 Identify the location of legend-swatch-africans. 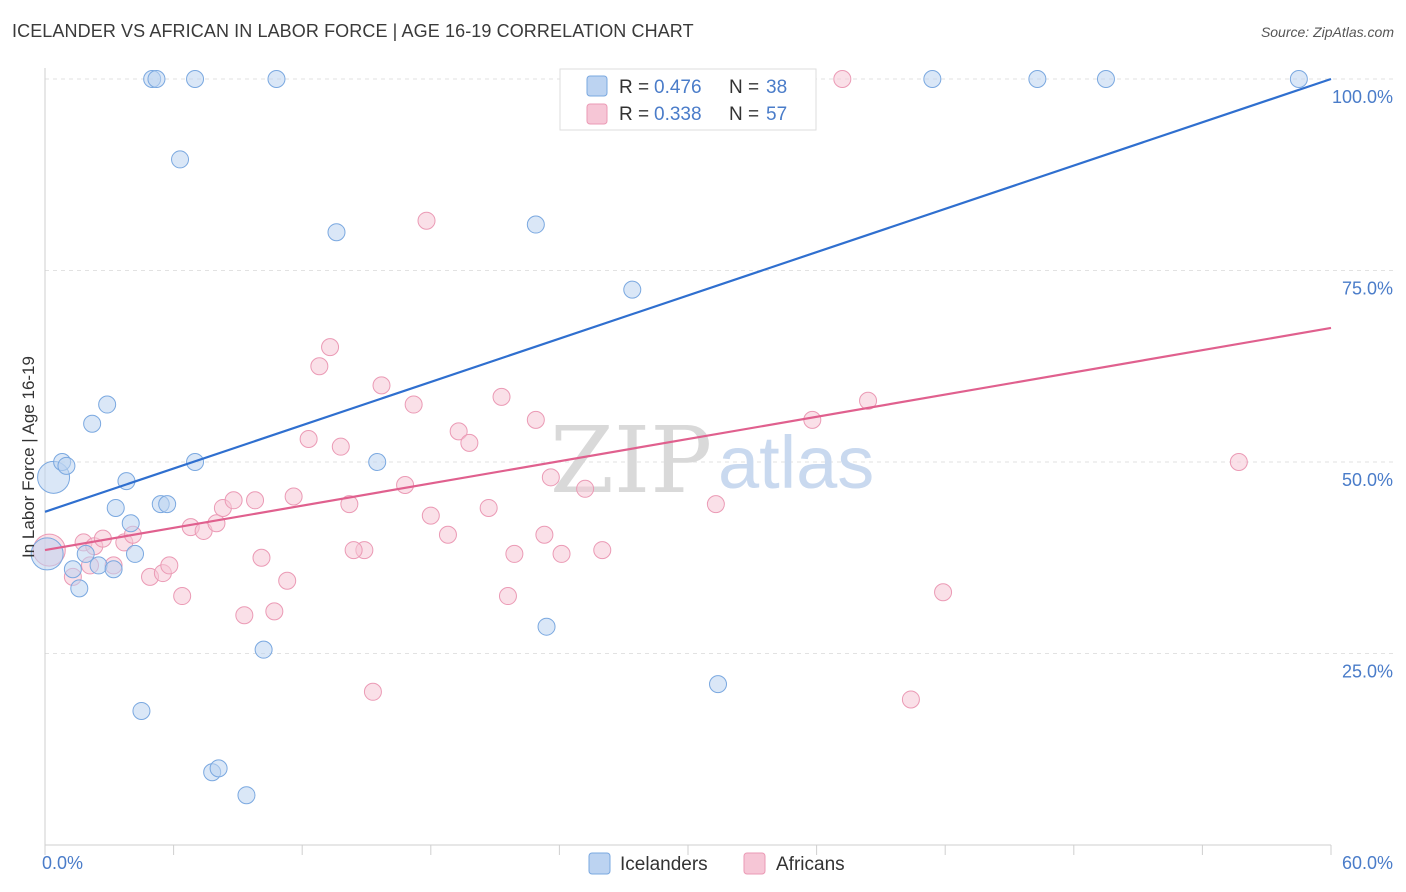
(597, 114).